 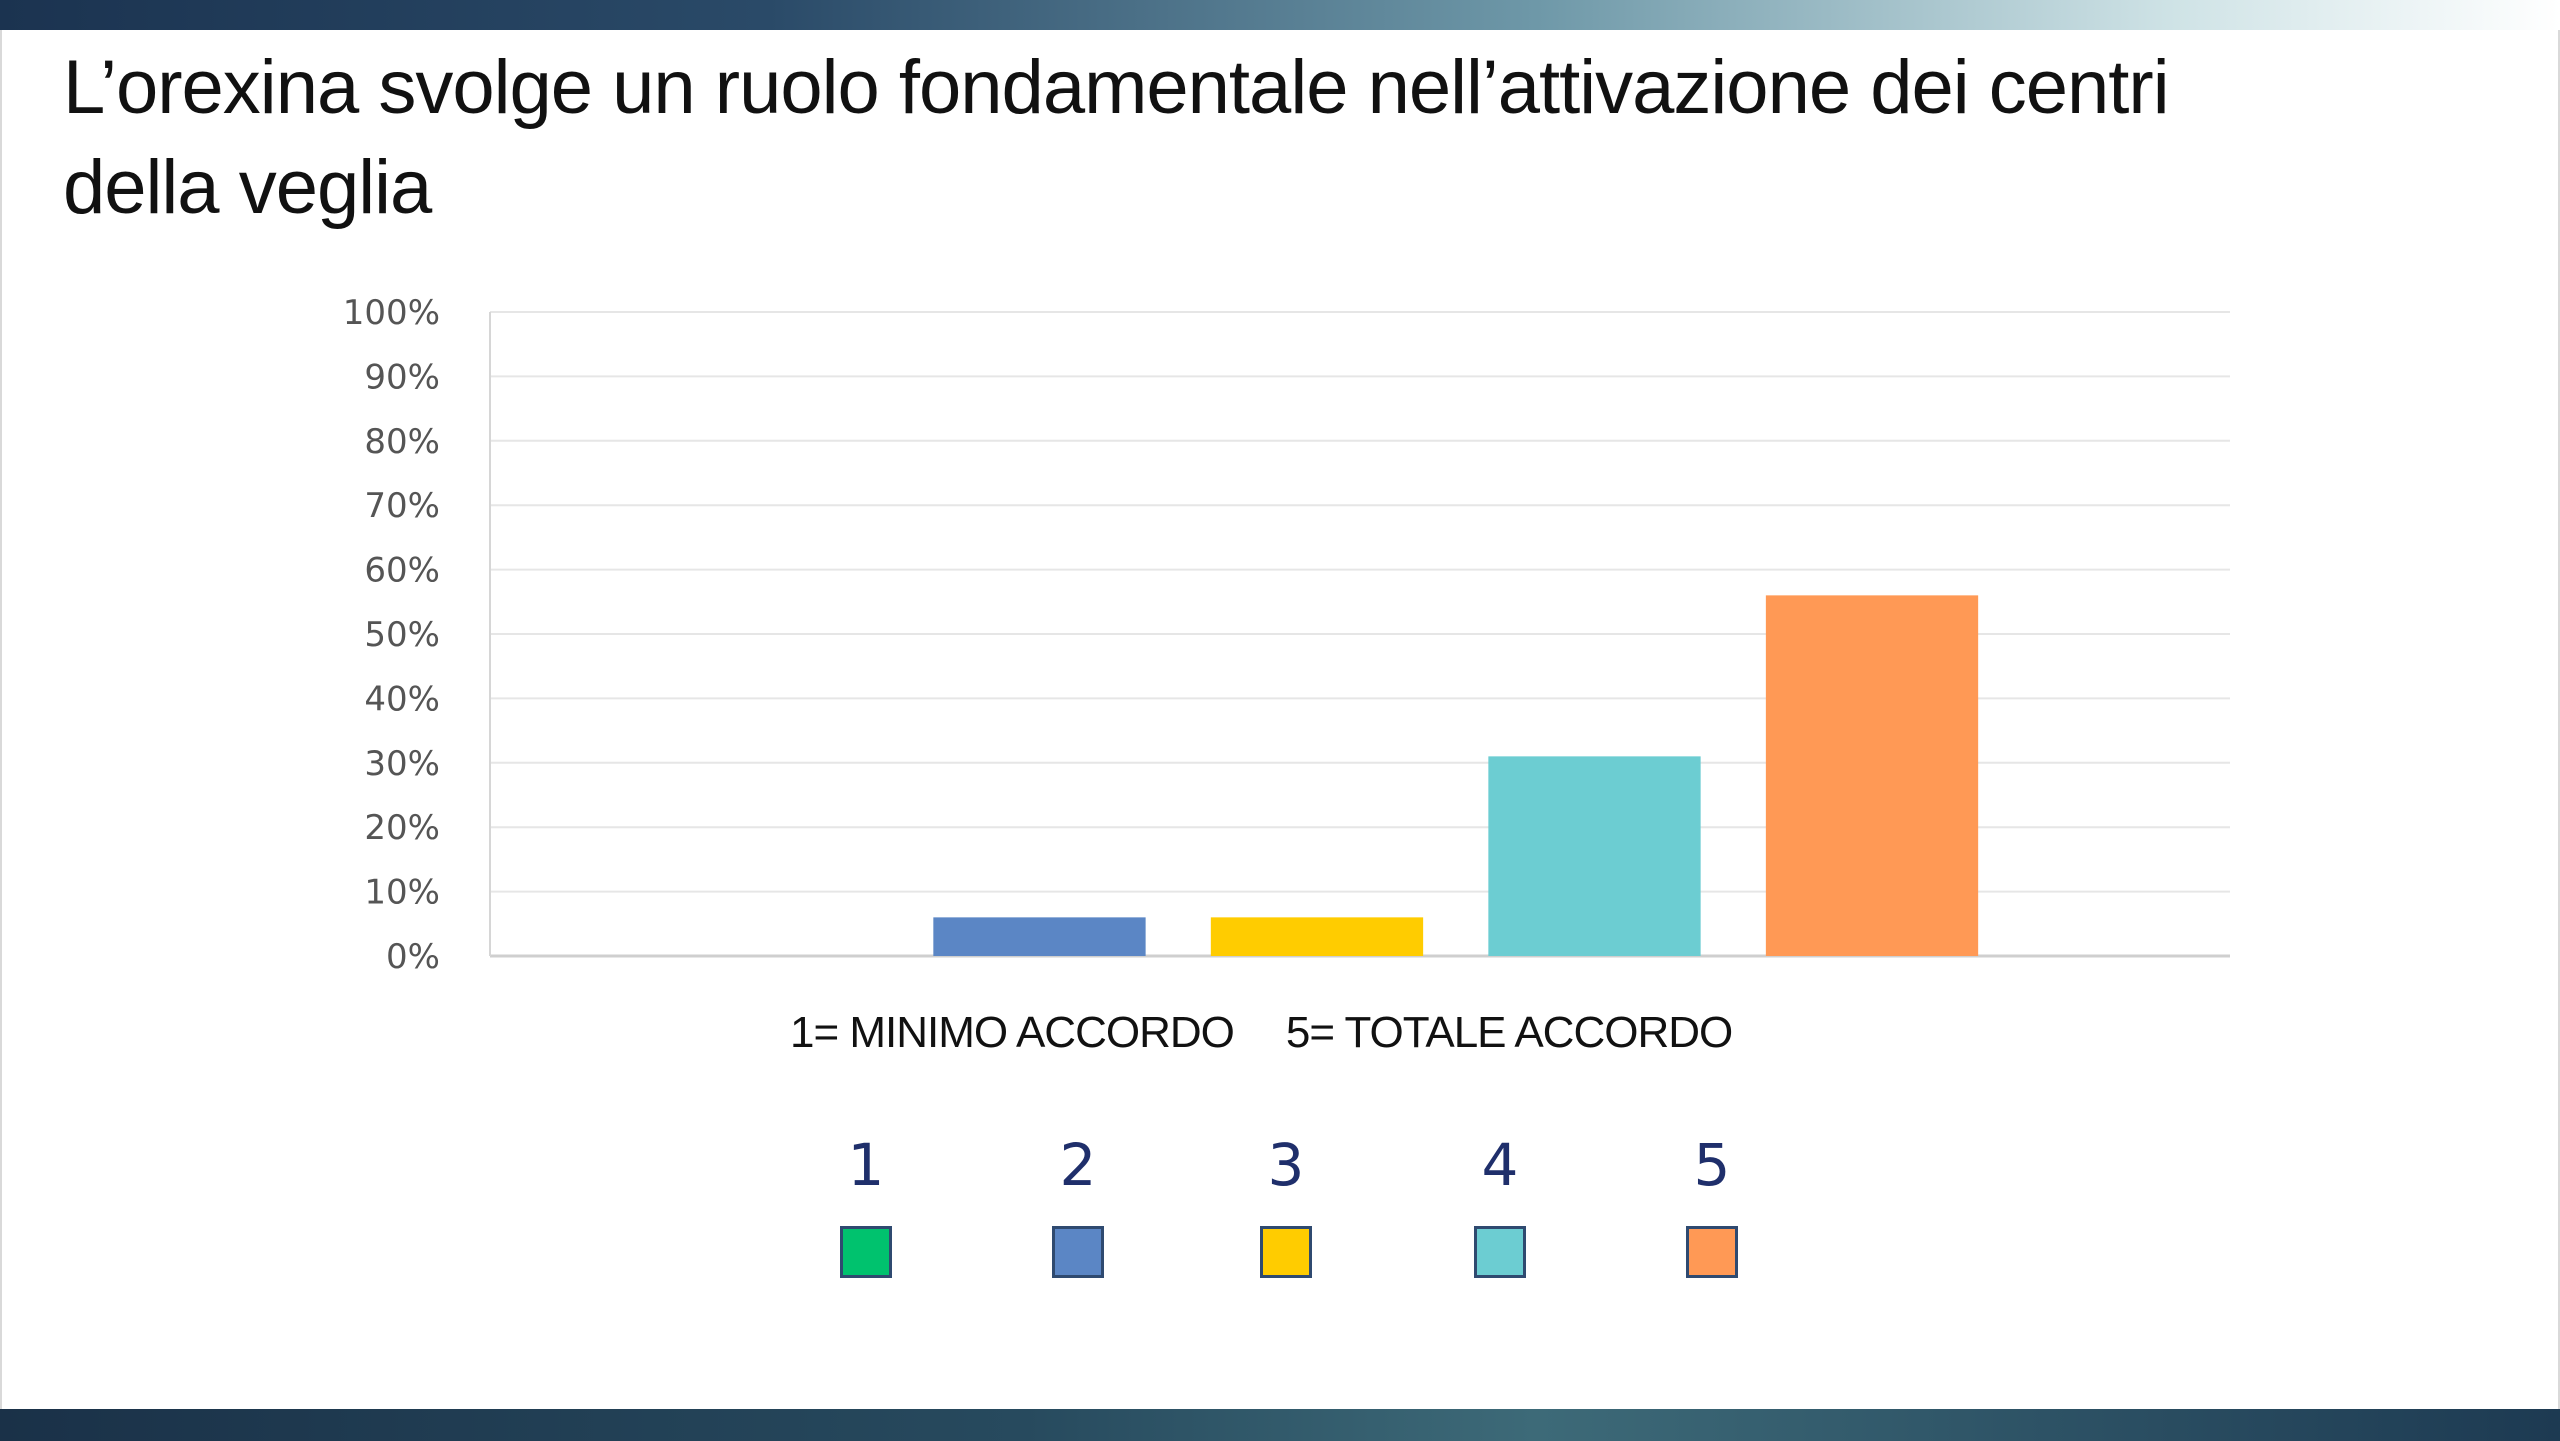 What do you see at coordinates (1280, 1425) in the screenshot?
I see `bottom-decorative-band` at bounding box center [1280, 1425].